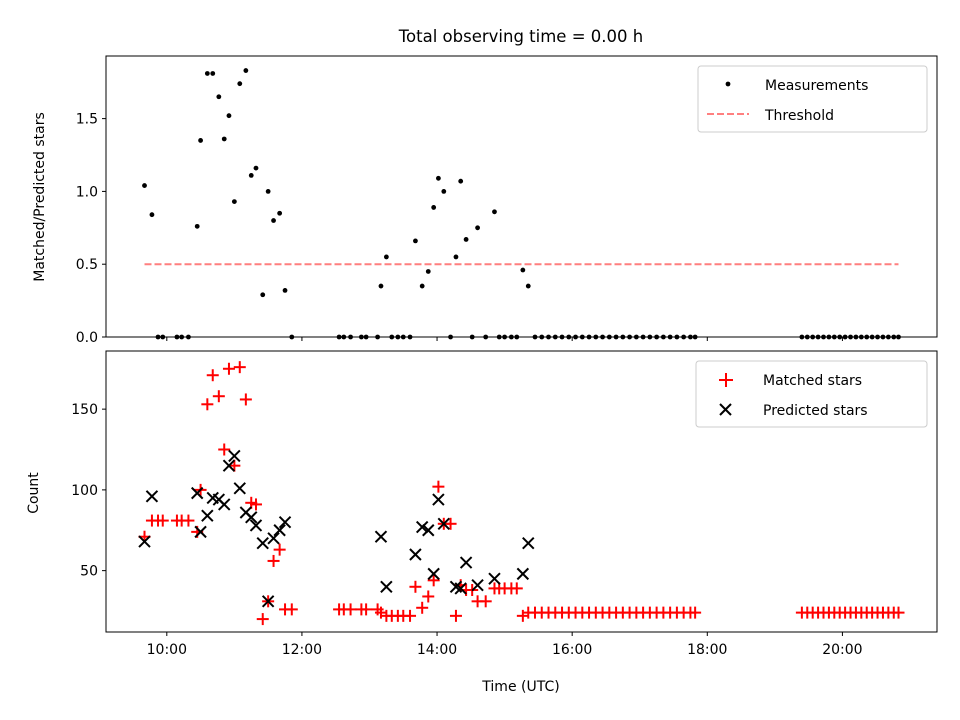  Describe the element at coordinates (728, 84) in the screenshot. I see `legend-measurements-marker` at that location.